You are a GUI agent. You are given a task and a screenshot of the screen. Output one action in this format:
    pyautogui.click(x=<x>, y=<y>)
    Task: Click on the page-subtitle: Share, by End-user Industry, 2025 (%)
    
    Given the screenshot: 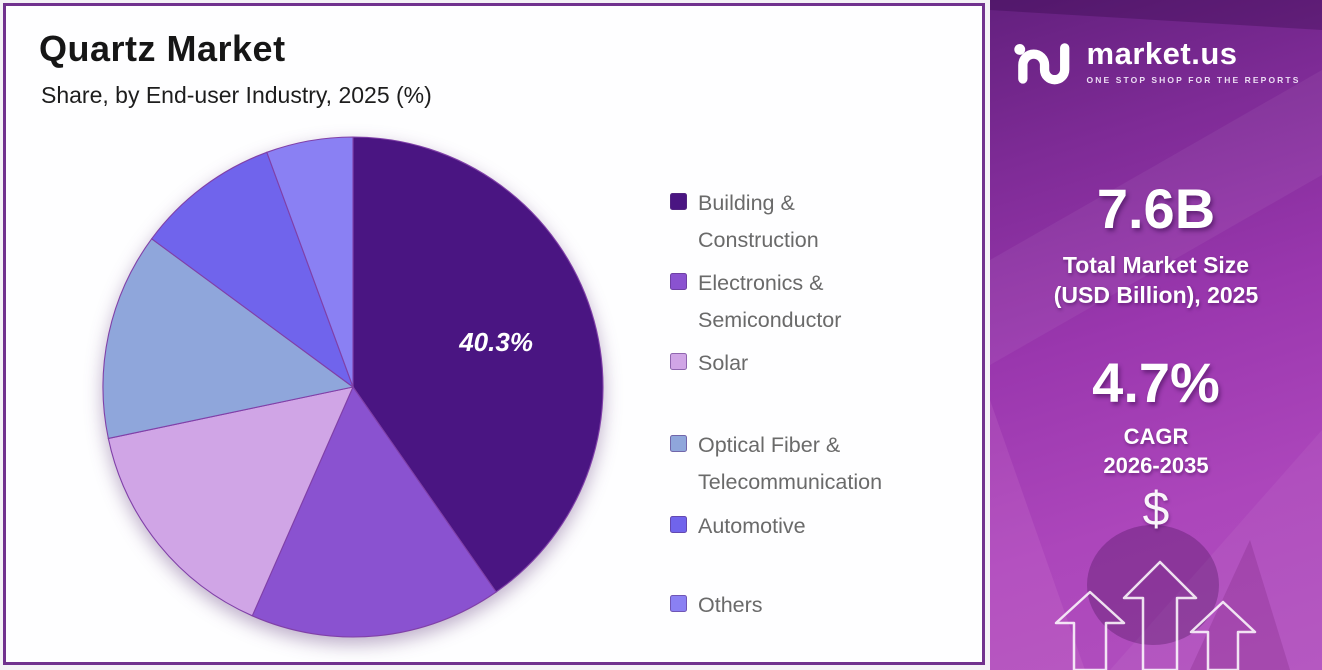 What is the action you would take?
    pyautogui.click(x=236, y=95)
    